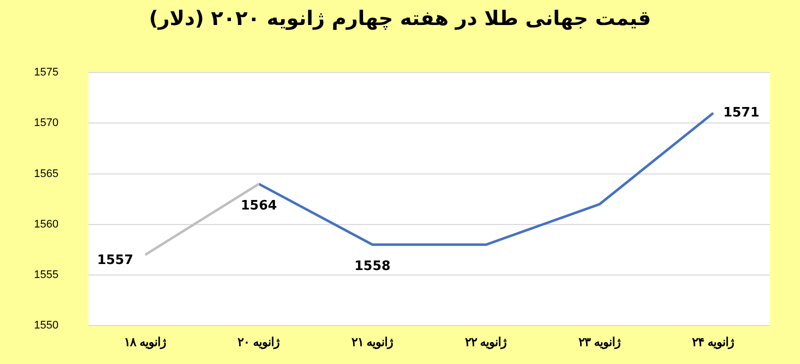 Image resolution: width=800 pixels, height=364 pixels. I want to click on chart-title: قیمت جهانی طلا در هفته چهارم ژانویه ۲۰۲۰ (دلار), so click(400, 18).